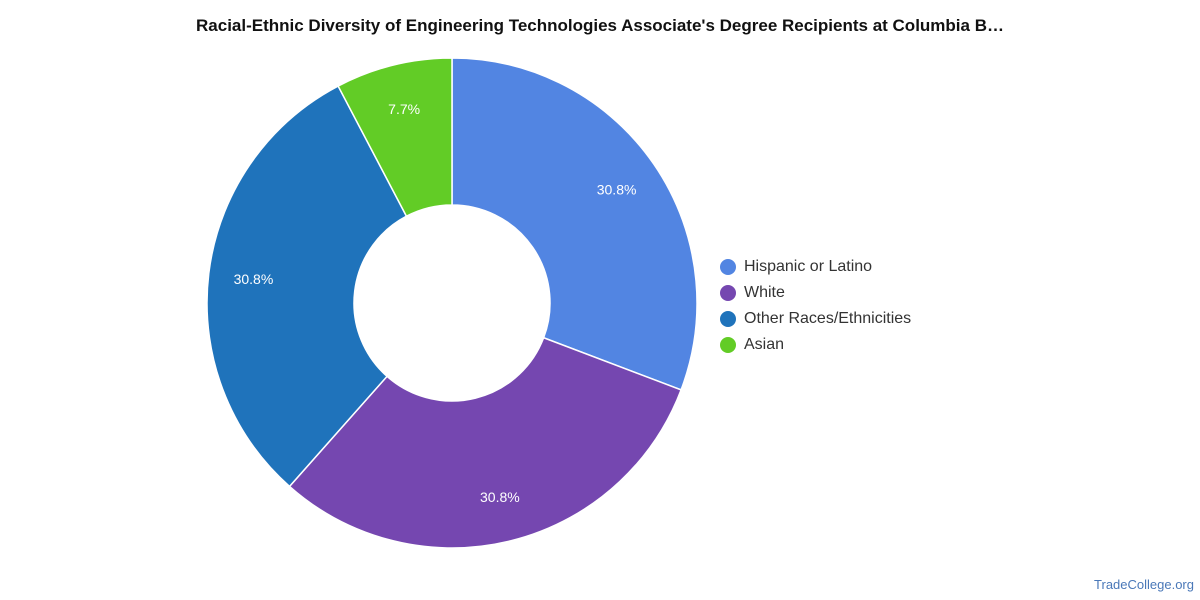  What do you see at coordinates (828, 318) in the screenshot?
I see `legend-label: Other Races/Ethnicities` at bounding box center [828, 318].